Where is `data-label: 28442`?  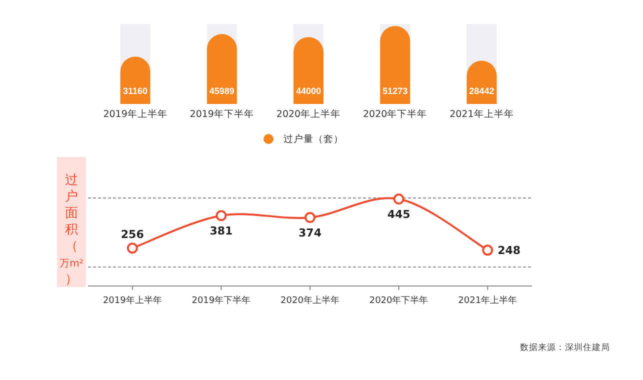 data-label: 28442 is located at coordinates (481, 91).